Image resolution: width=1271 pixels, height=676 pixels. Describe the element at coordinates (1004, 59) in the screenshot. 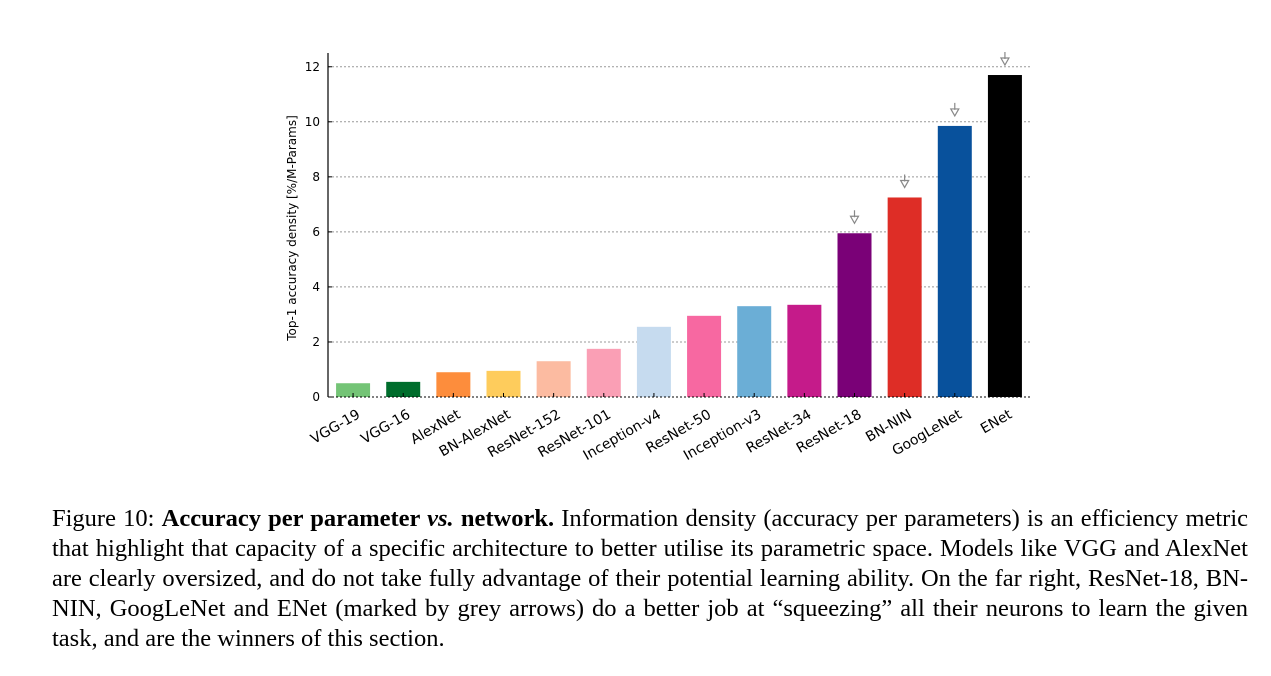

I see `arrow-marker-enet` at that location.